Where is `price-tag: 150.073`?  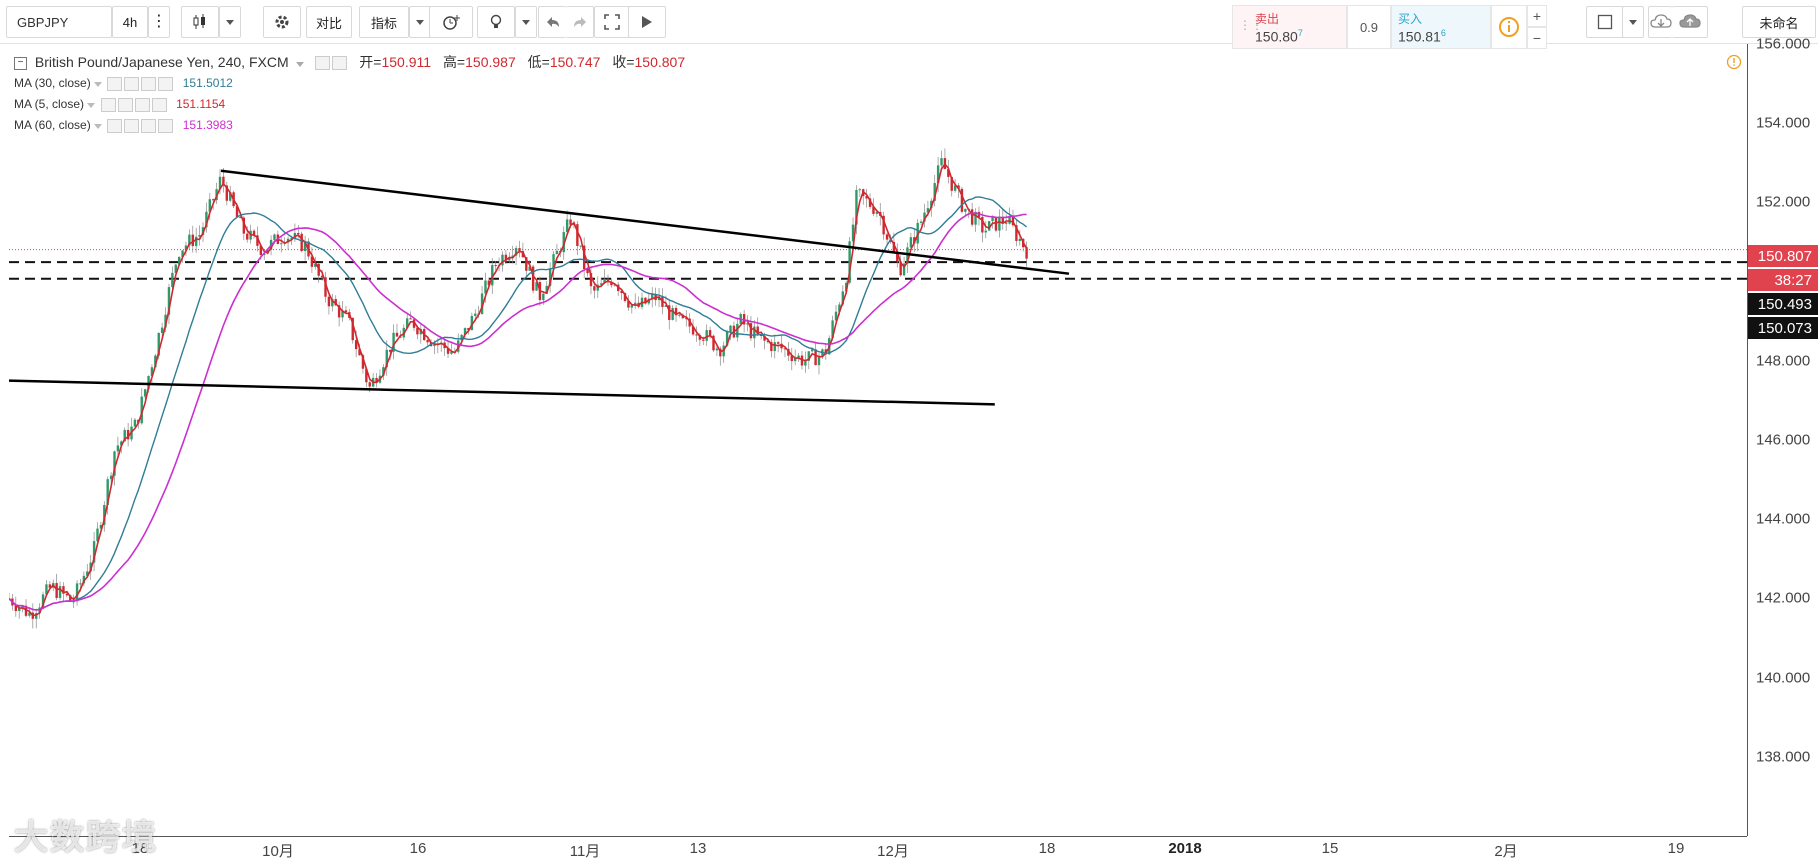 price-tag: 150.073 is located at coordinates (1783, 328).